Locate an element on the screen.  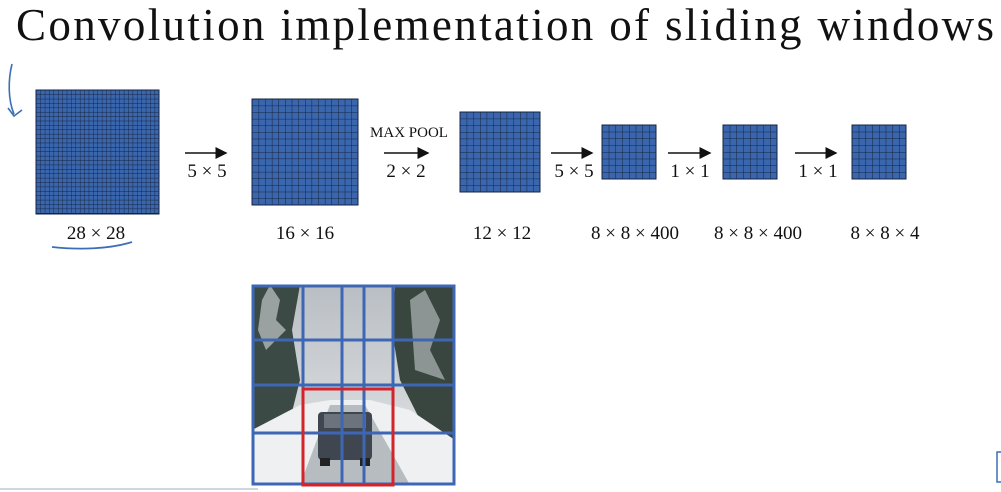
operation-label: 2 × 2 is located at coordinates (405, 171).